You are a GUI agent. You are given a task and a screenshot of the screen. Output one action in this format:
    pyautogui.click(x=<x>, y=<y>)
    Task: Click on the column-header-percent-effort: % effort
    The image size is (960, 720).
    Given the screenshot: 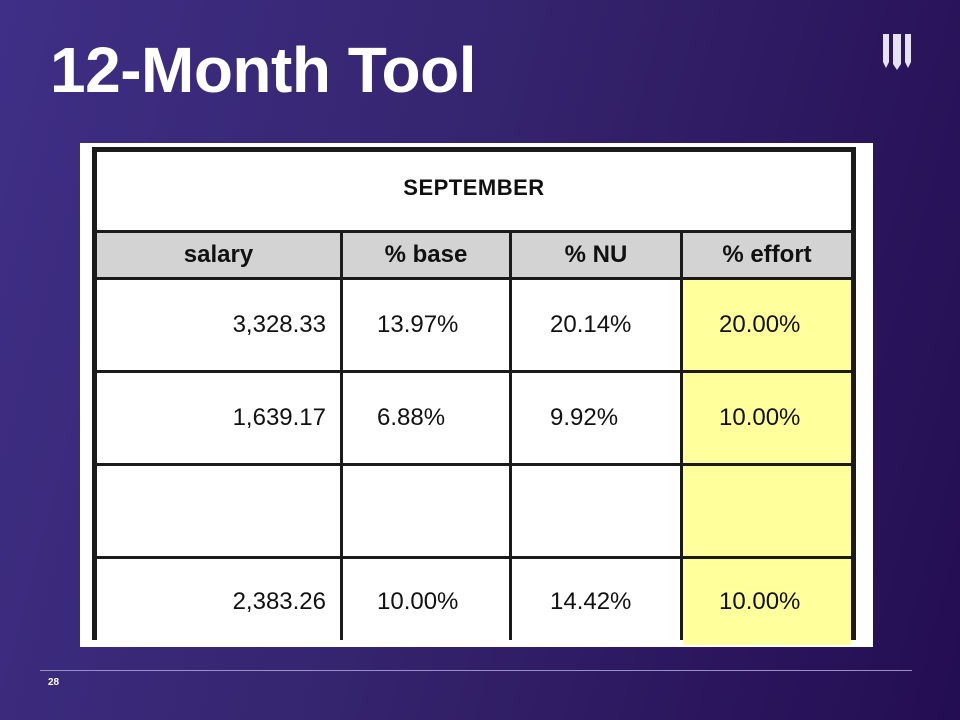 What is the action you would take?
    pyautogui.click(x=767, y=255)
    